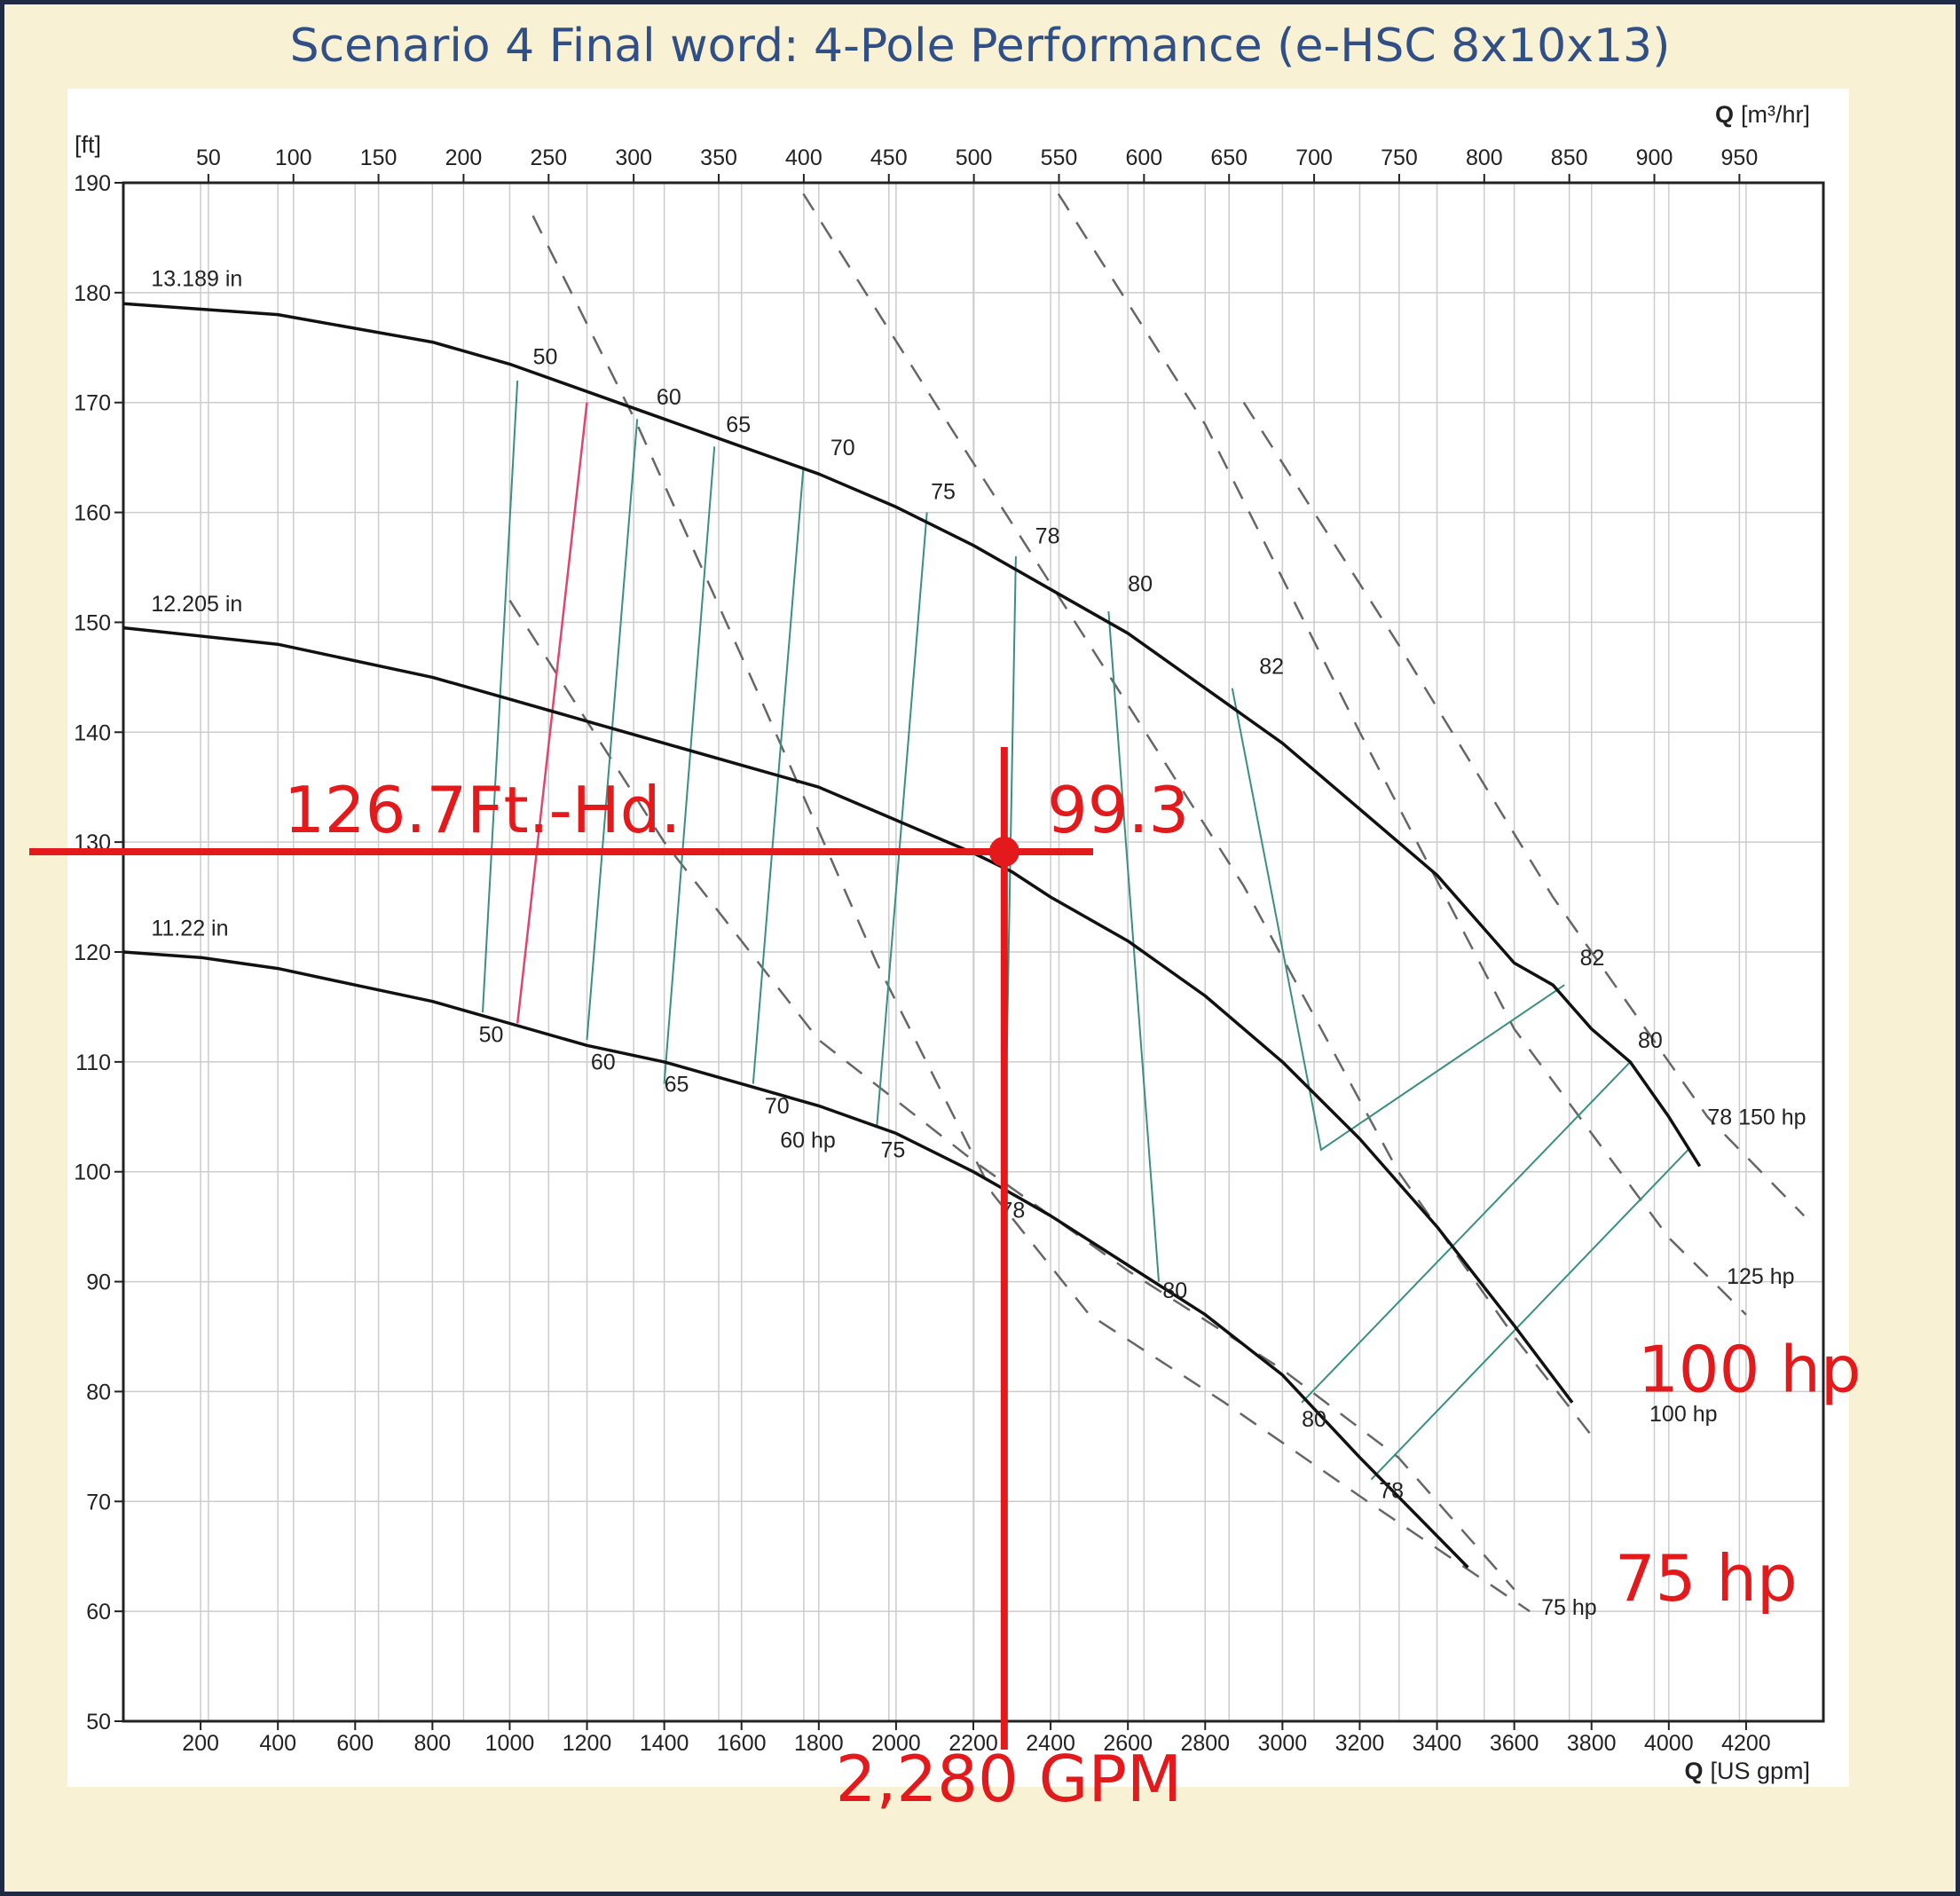 This screenshot has width=1960, height=1896. Describe the element at coordinates (1724, 115) in the screenshot. I see `x2-axis-label-q: Q` at that location.